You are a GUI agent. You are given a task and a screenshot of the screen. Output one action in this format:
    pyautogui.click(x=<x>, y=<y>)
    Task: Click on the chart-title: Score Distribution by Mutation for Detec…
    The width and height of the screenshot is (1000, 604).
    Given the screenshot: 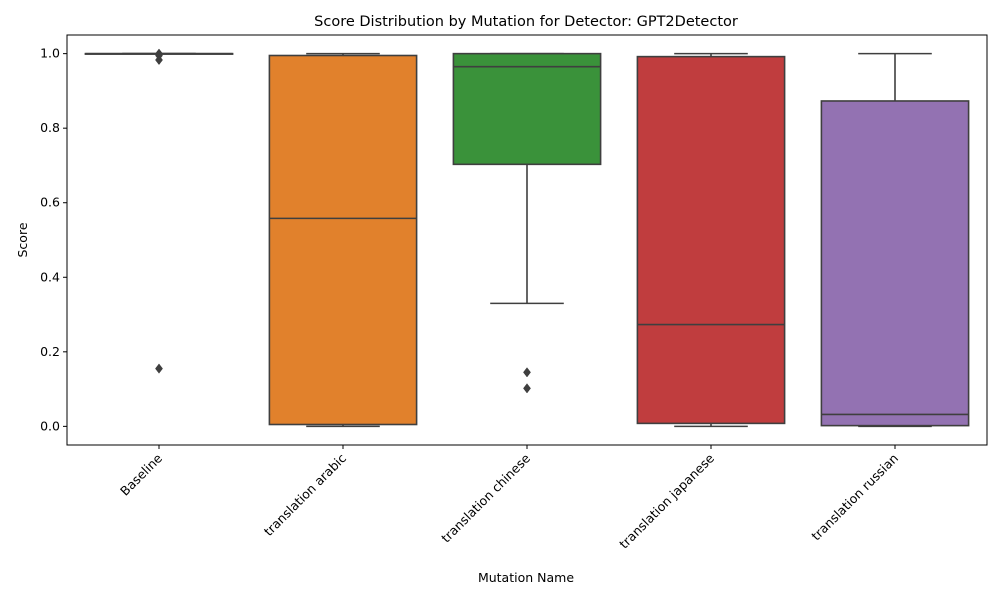 What is the action you would take?
    pyautogui.click(x=526, y=22)
    